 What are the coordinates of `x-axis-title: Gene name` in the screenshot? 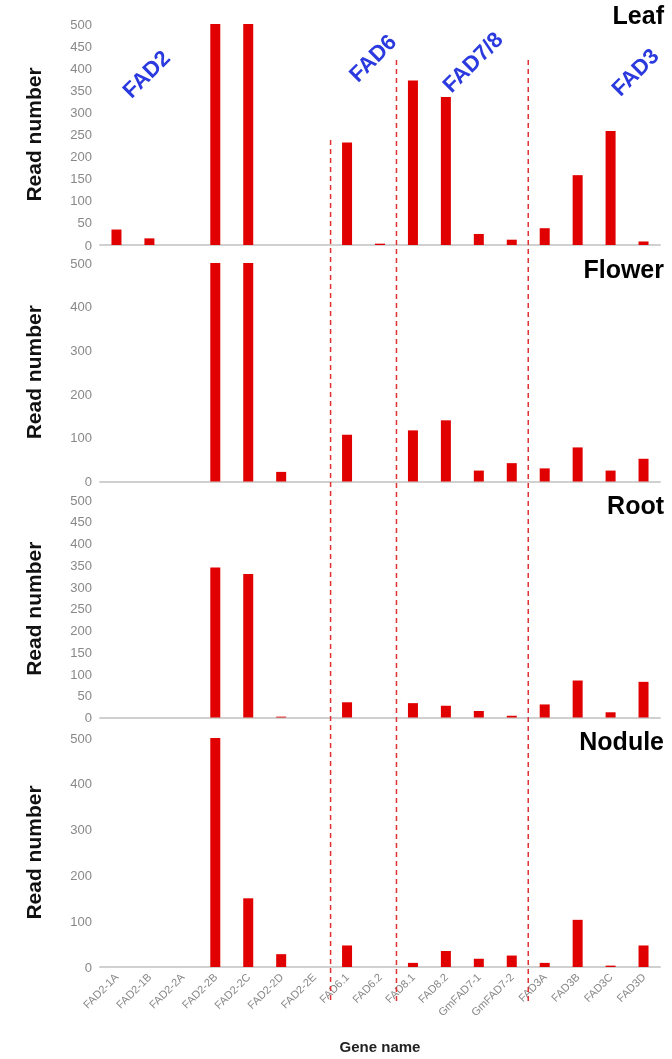 It's located at (380, 1046).